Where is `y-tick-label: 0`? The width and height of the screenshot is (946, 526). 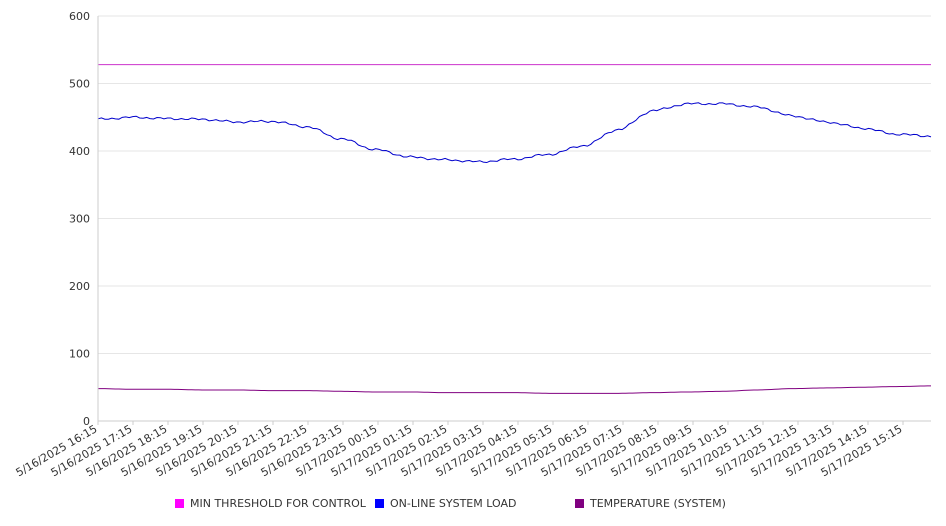 y-tick-label: 0 is located at coordinates (86, 421).